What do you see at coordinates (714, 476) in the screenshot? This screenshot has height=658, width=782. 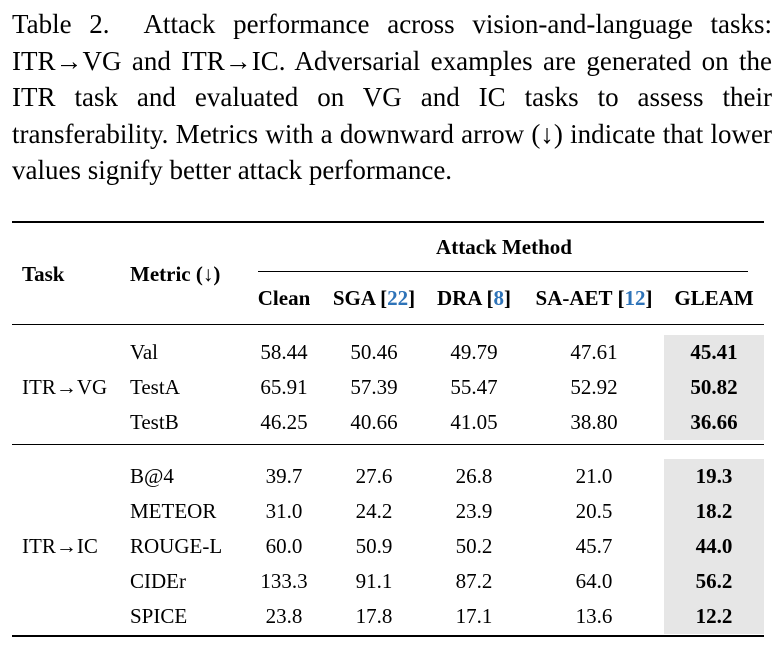 I see `gleam-value-cell: 19.3` at bounding box center [714, 476].